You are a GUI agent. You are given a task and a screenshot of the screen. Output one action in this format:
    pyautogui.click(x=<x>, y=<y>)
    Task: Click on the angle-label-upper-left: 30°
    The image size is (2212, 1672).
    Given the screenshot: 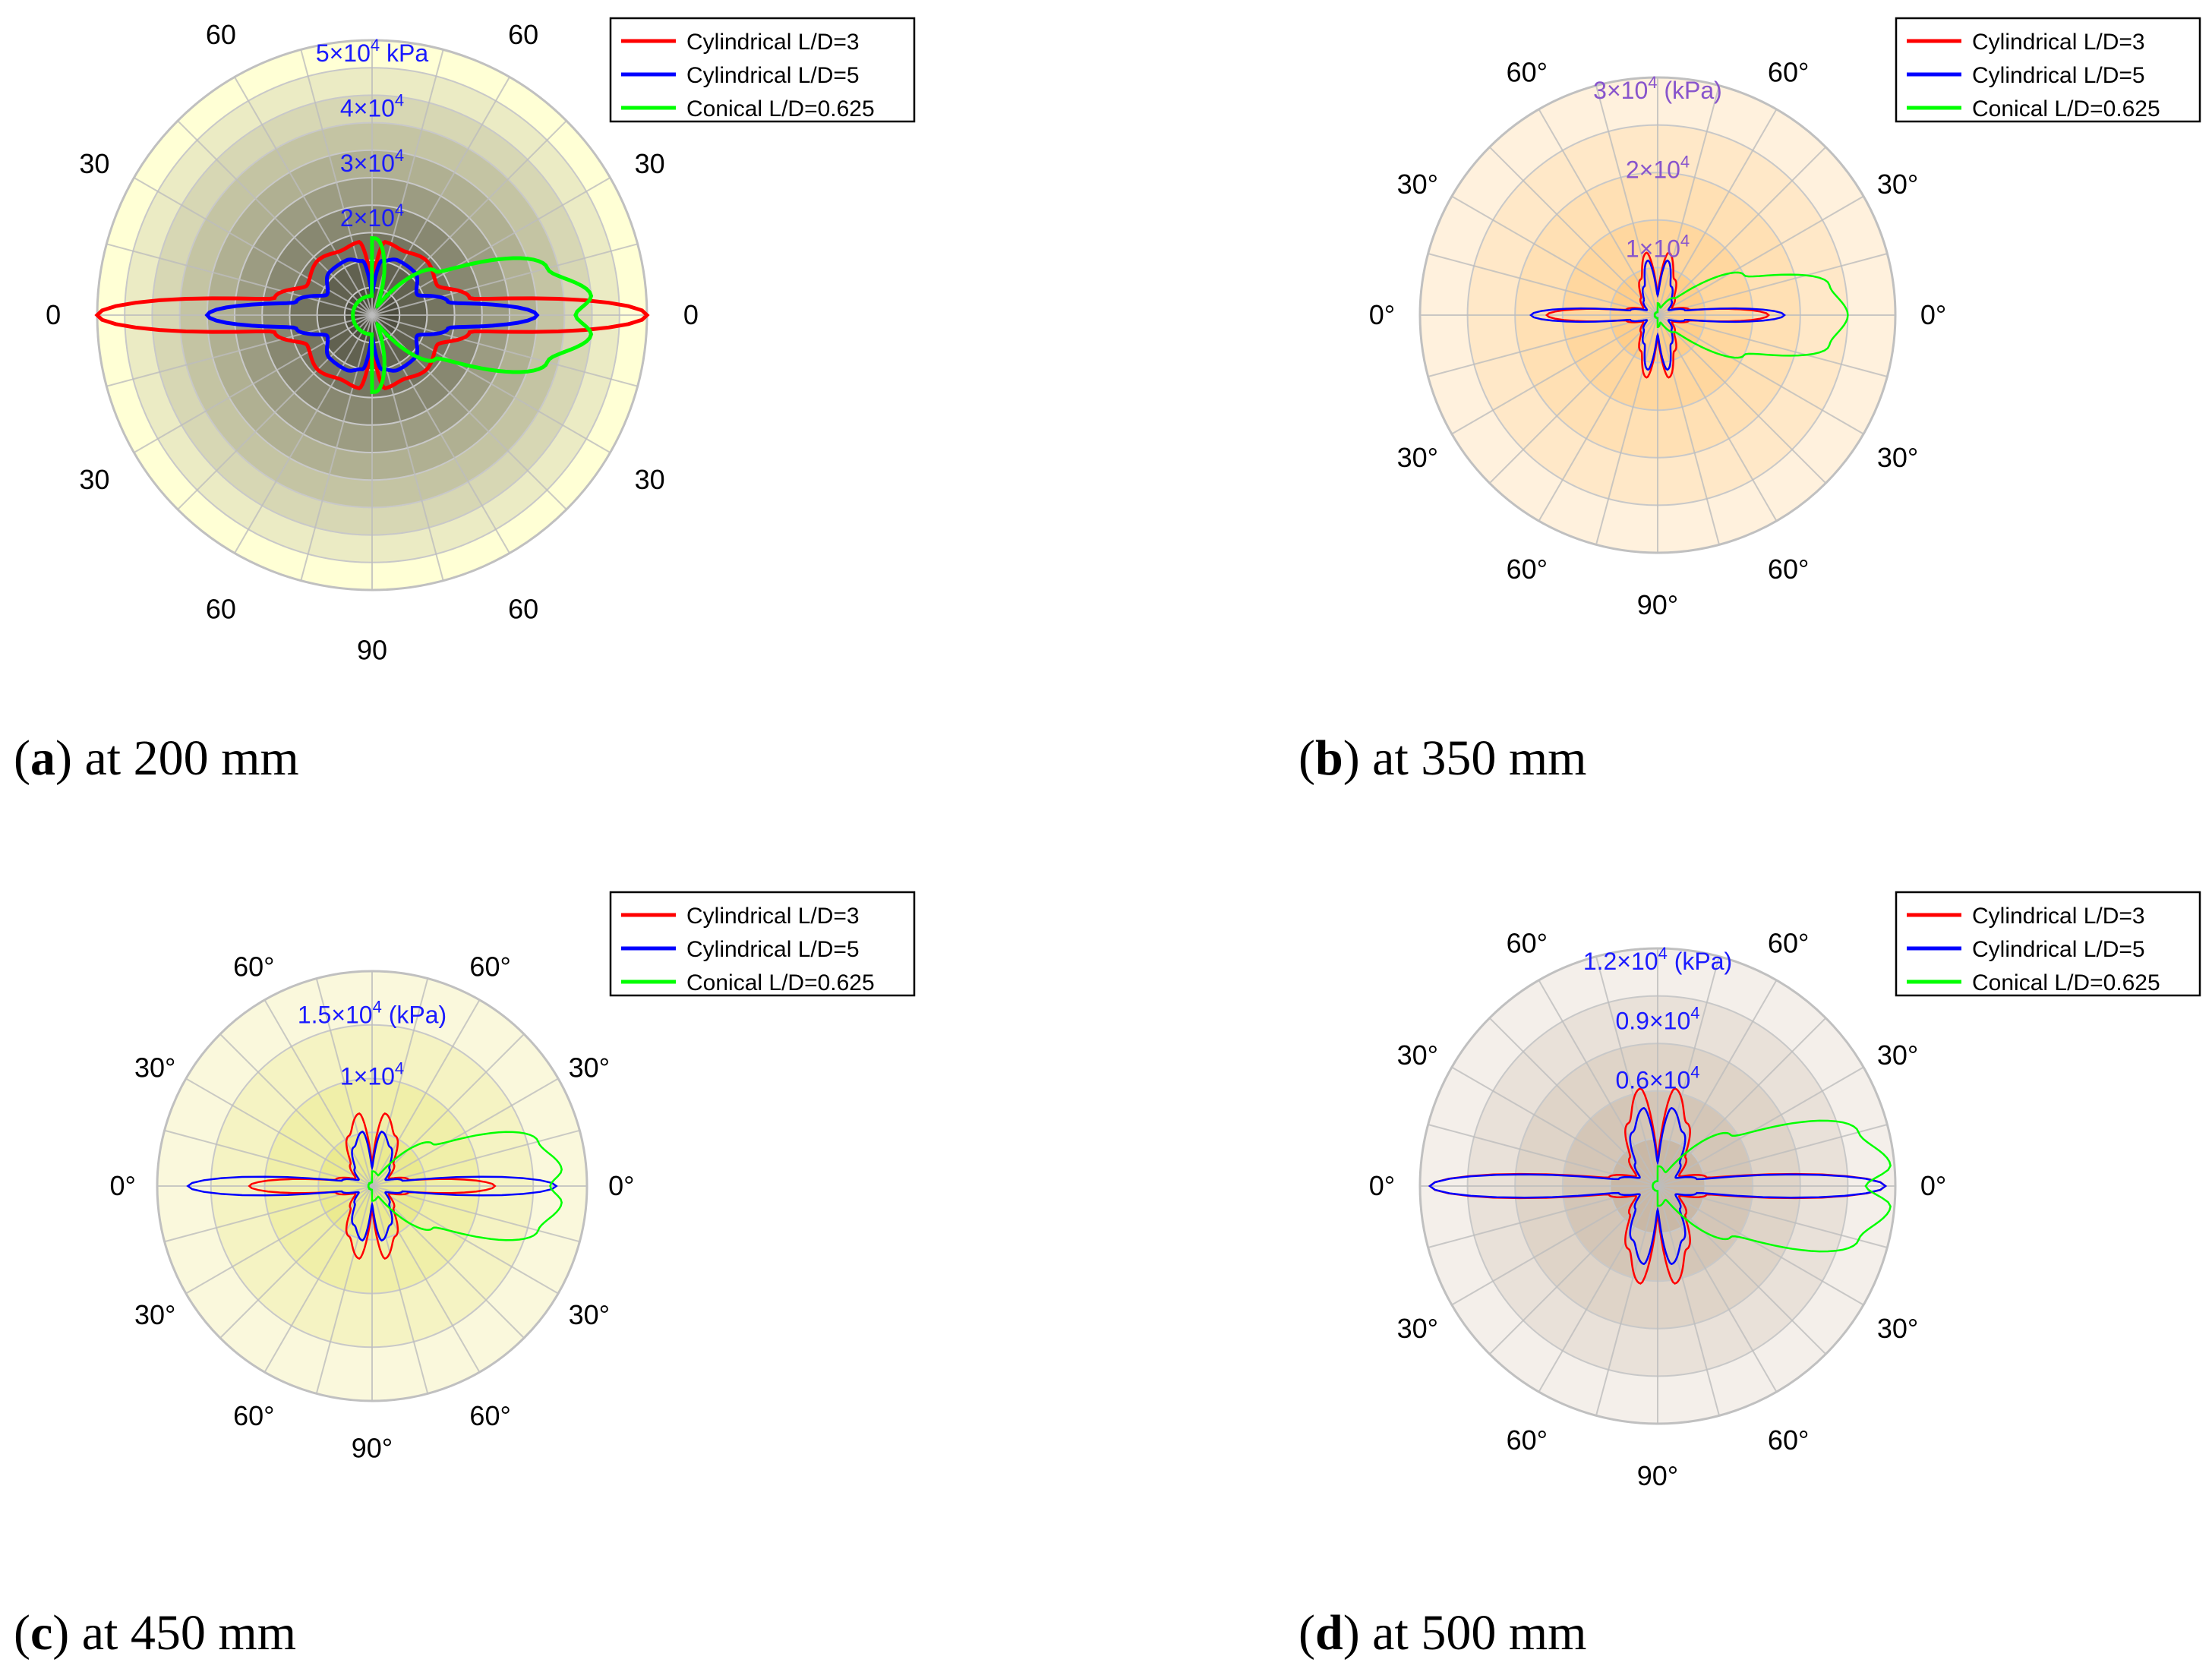 What is the action you would take?
    pyautogui.click(x=1417, y=184)
    